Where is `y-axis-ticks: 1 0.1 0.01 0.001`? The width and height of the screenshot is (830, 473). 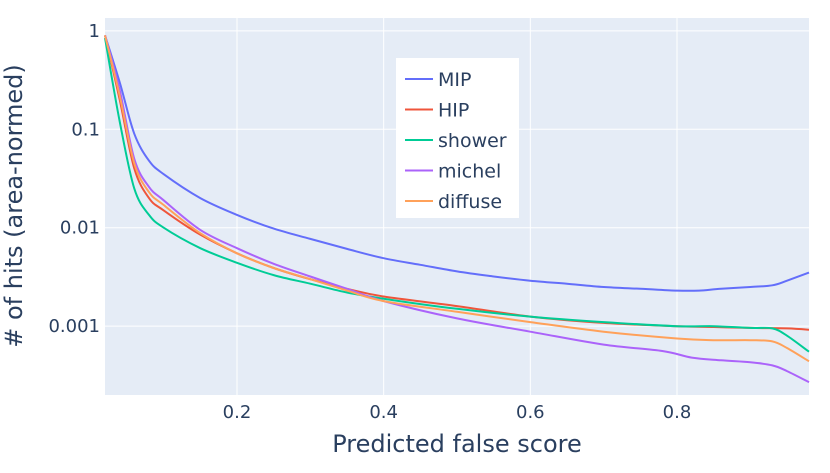
y-axis-ticks: 1 0.1 0.01 0.001 is located at coordinates (74, 179).